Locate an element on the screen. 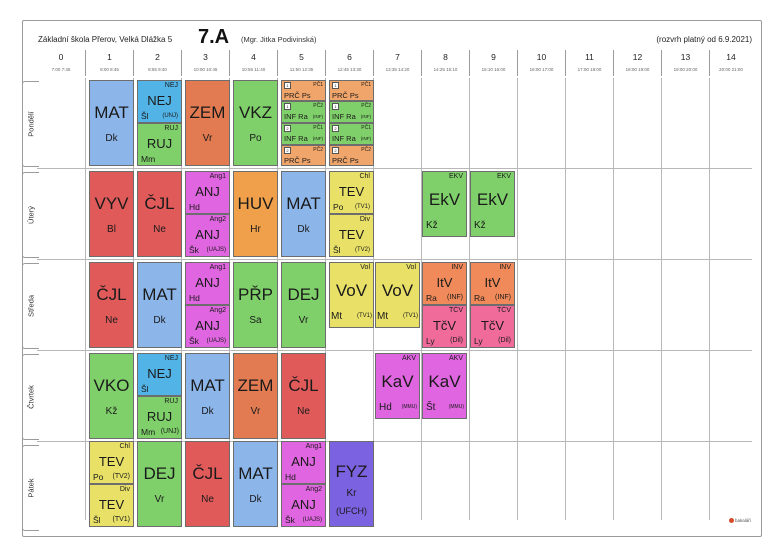 The width and height of the screenshot is (768, 550). lesson-wed-3-group2: Ang2 ANJ Šk (UAJS) is located at coordinates (207, 326).